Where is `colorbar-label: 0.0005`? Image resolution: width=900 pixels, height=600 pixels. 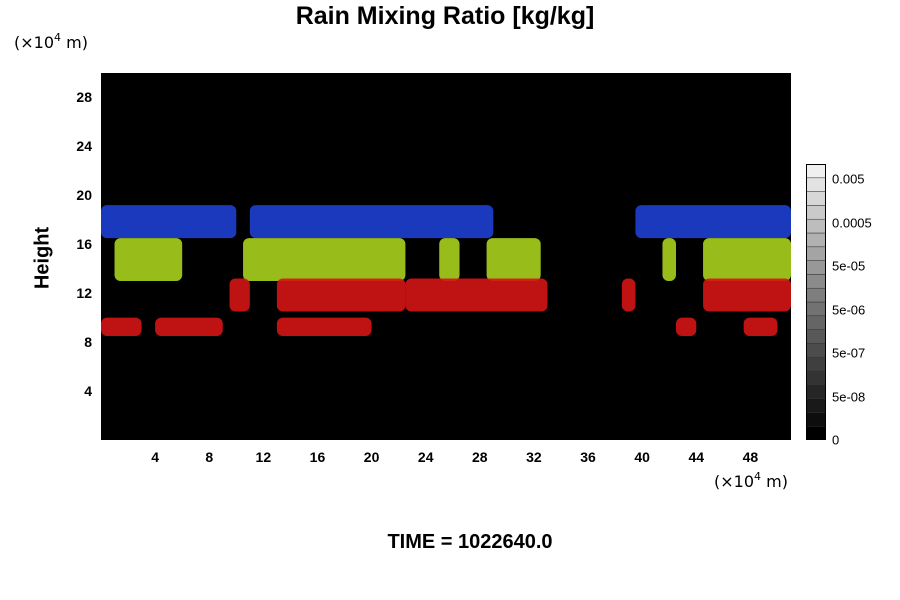
colorbar-label: 0.0005 is located at coordinates (852, 222).